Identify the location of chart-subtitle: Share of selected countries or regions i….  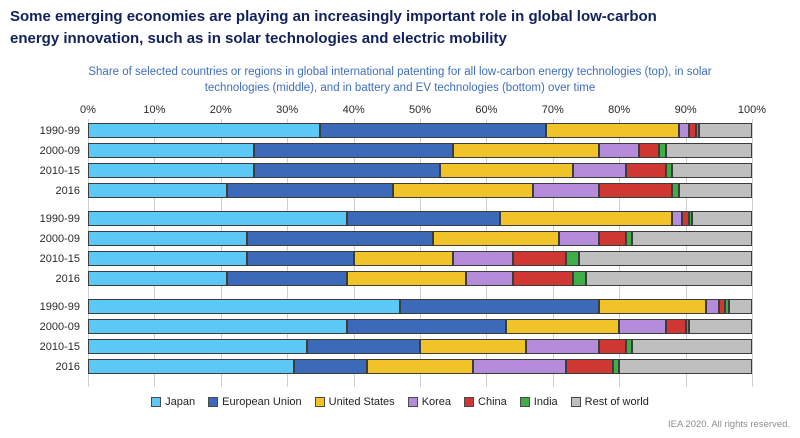
(400, 80).